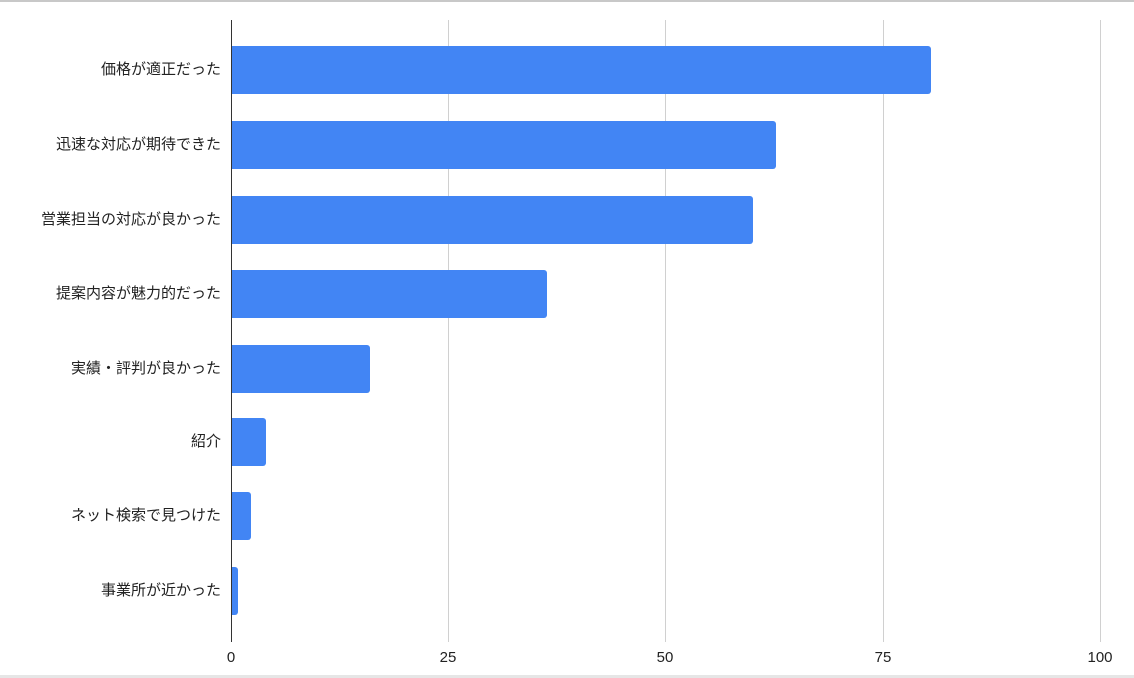 The width and height of the screenshot is (1134, 678). I want to click on y-axis-line, so click(231, 331).